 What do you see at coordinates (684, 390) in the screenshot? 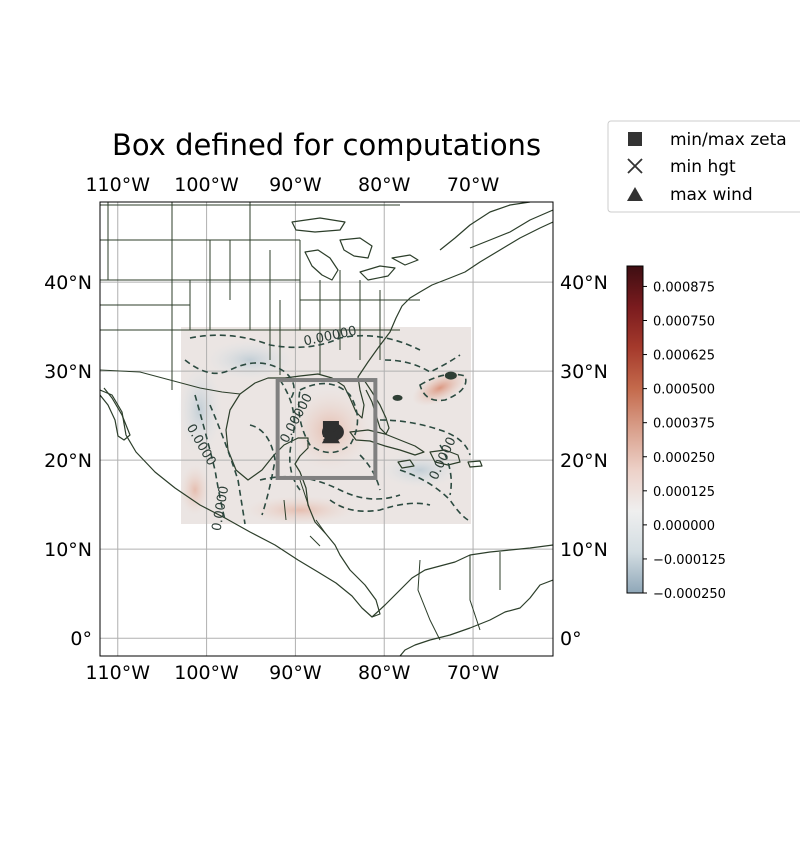
I see `colorbar-tick-label: 0.000500` at bounding box center [684, 390].